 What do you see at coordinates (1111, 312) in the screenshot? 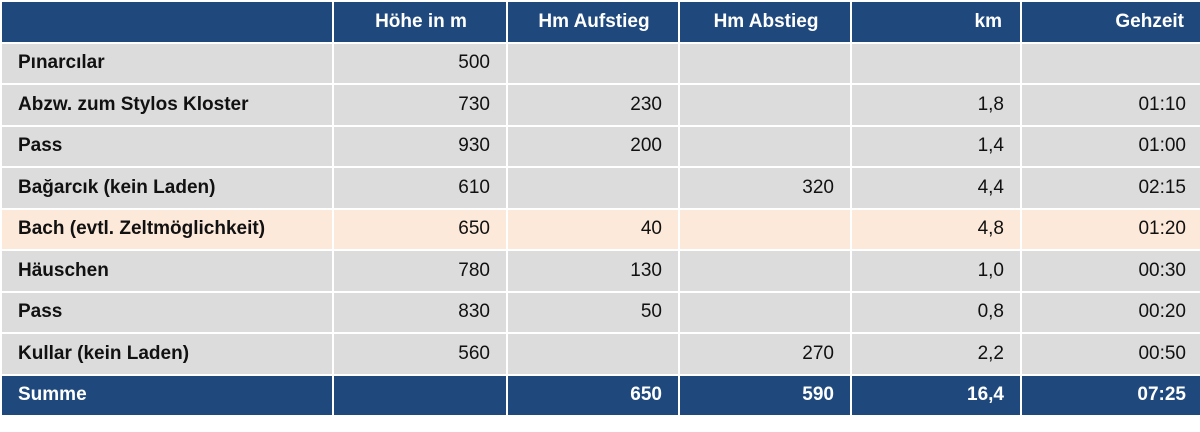
I see `row-time: 00:20` at bounding box center [1111, 312].